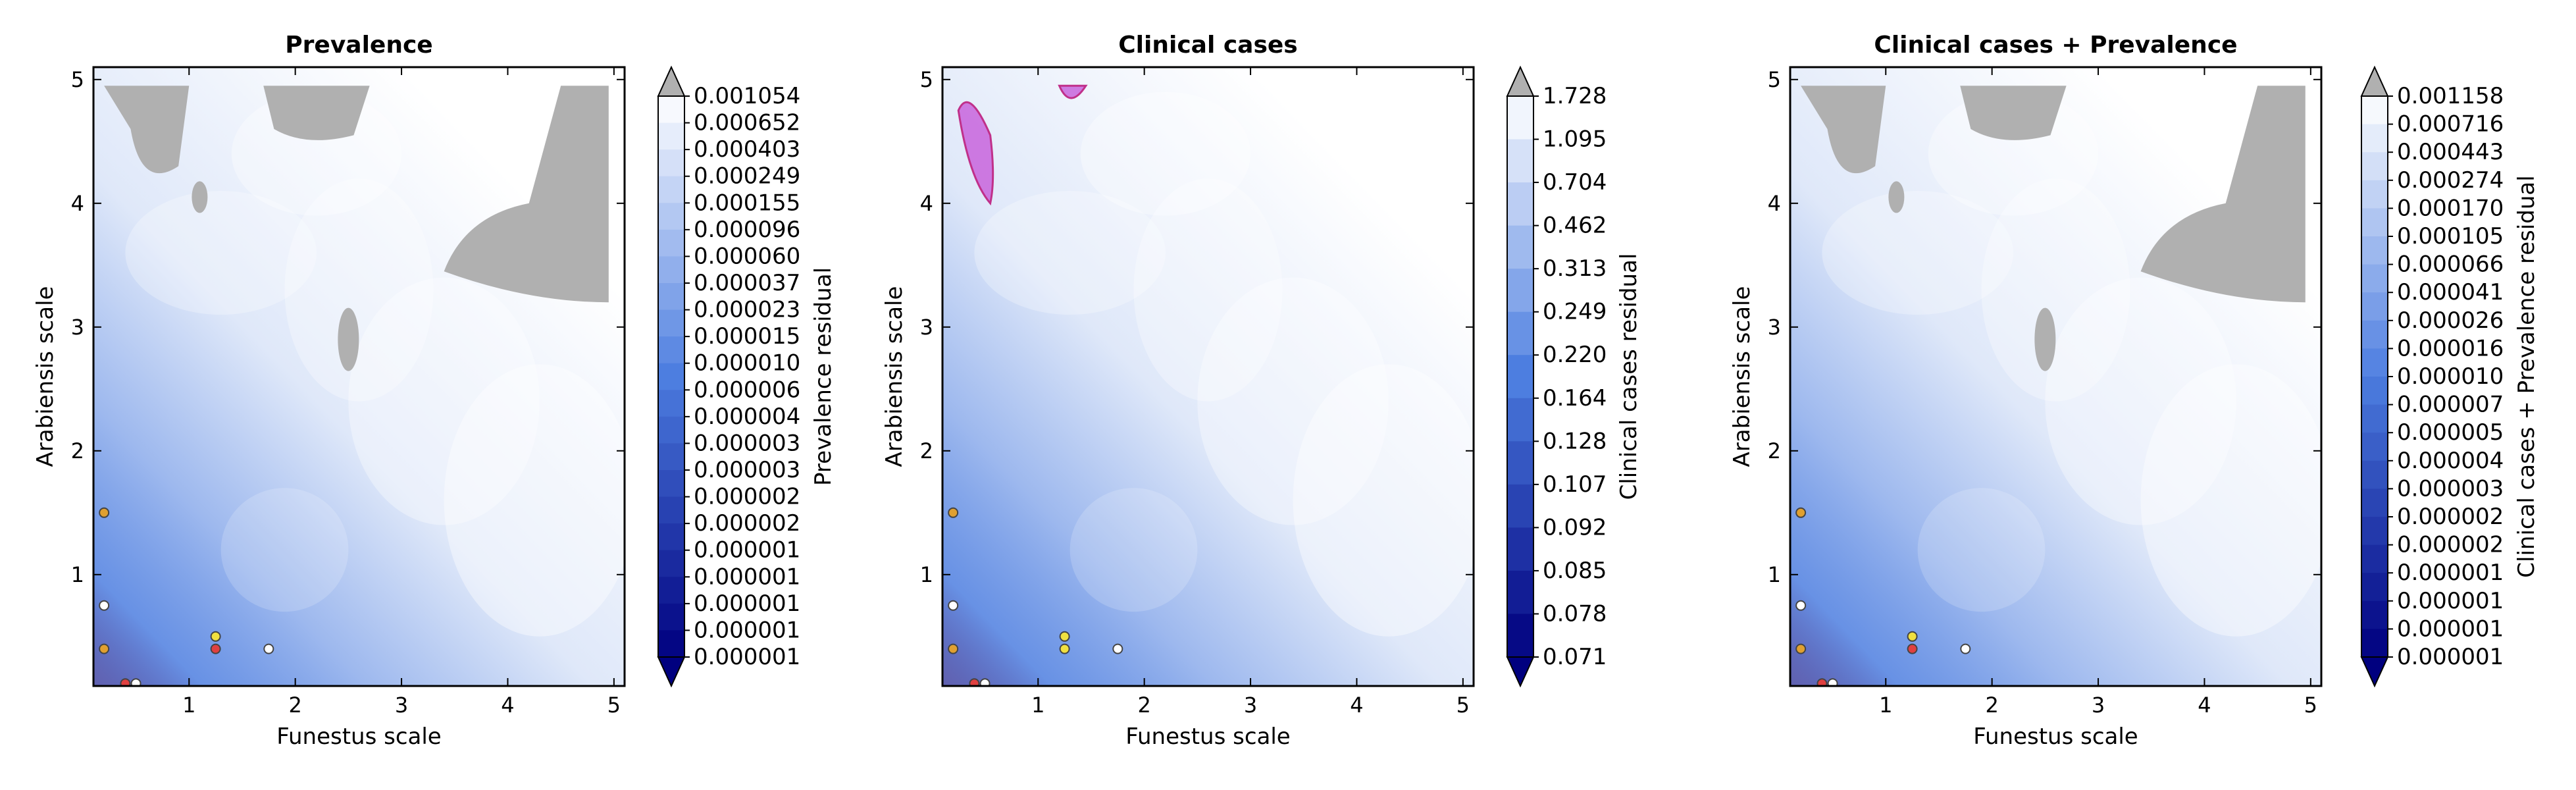  I want to click on colorbar-tick-label: 0.000026, so click(2450, 320).